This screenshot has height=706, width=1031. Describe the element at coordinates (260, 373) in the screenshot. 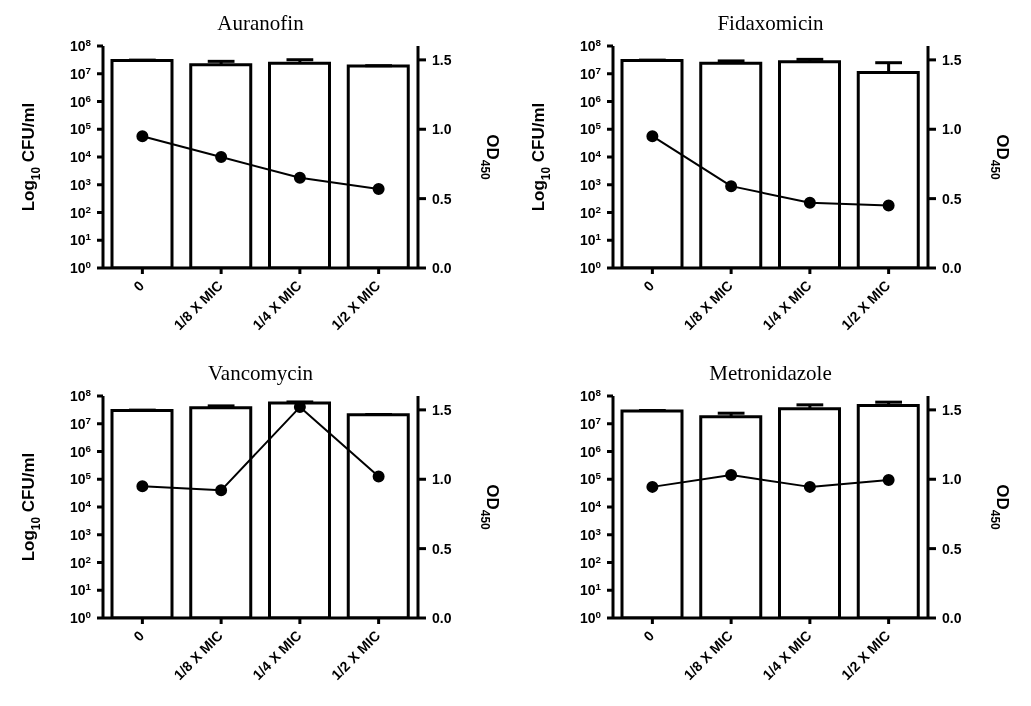

I see `chart-title: Vancomycin` at that location.